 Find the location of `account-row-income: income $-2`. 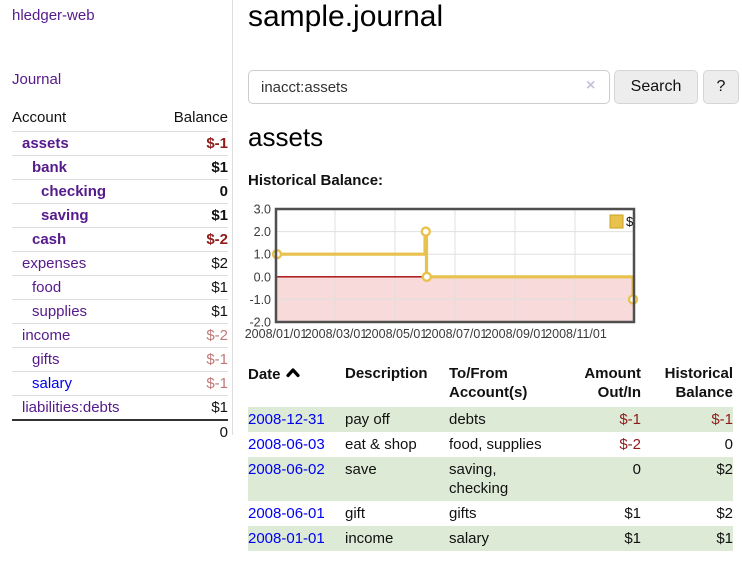

account-row-income: income $-2 is located at coordinates (120, 335).